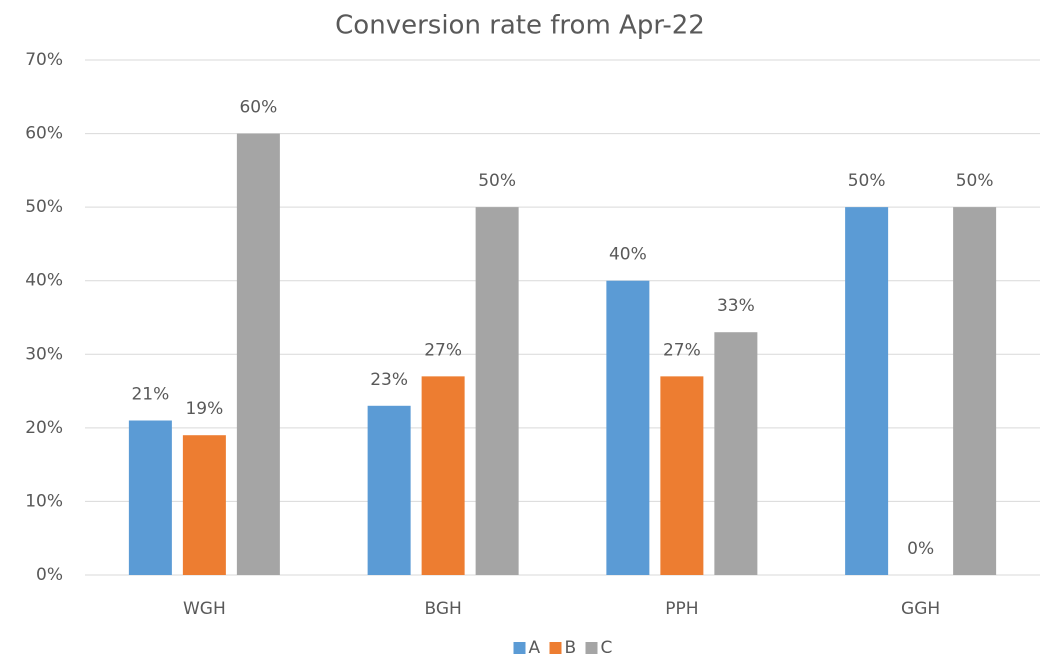 This screenshot has height=657, width=1063. Describe the element at coordinates (44, 354) in the screenshot. I see `y-tick-label: 30%` at that location.